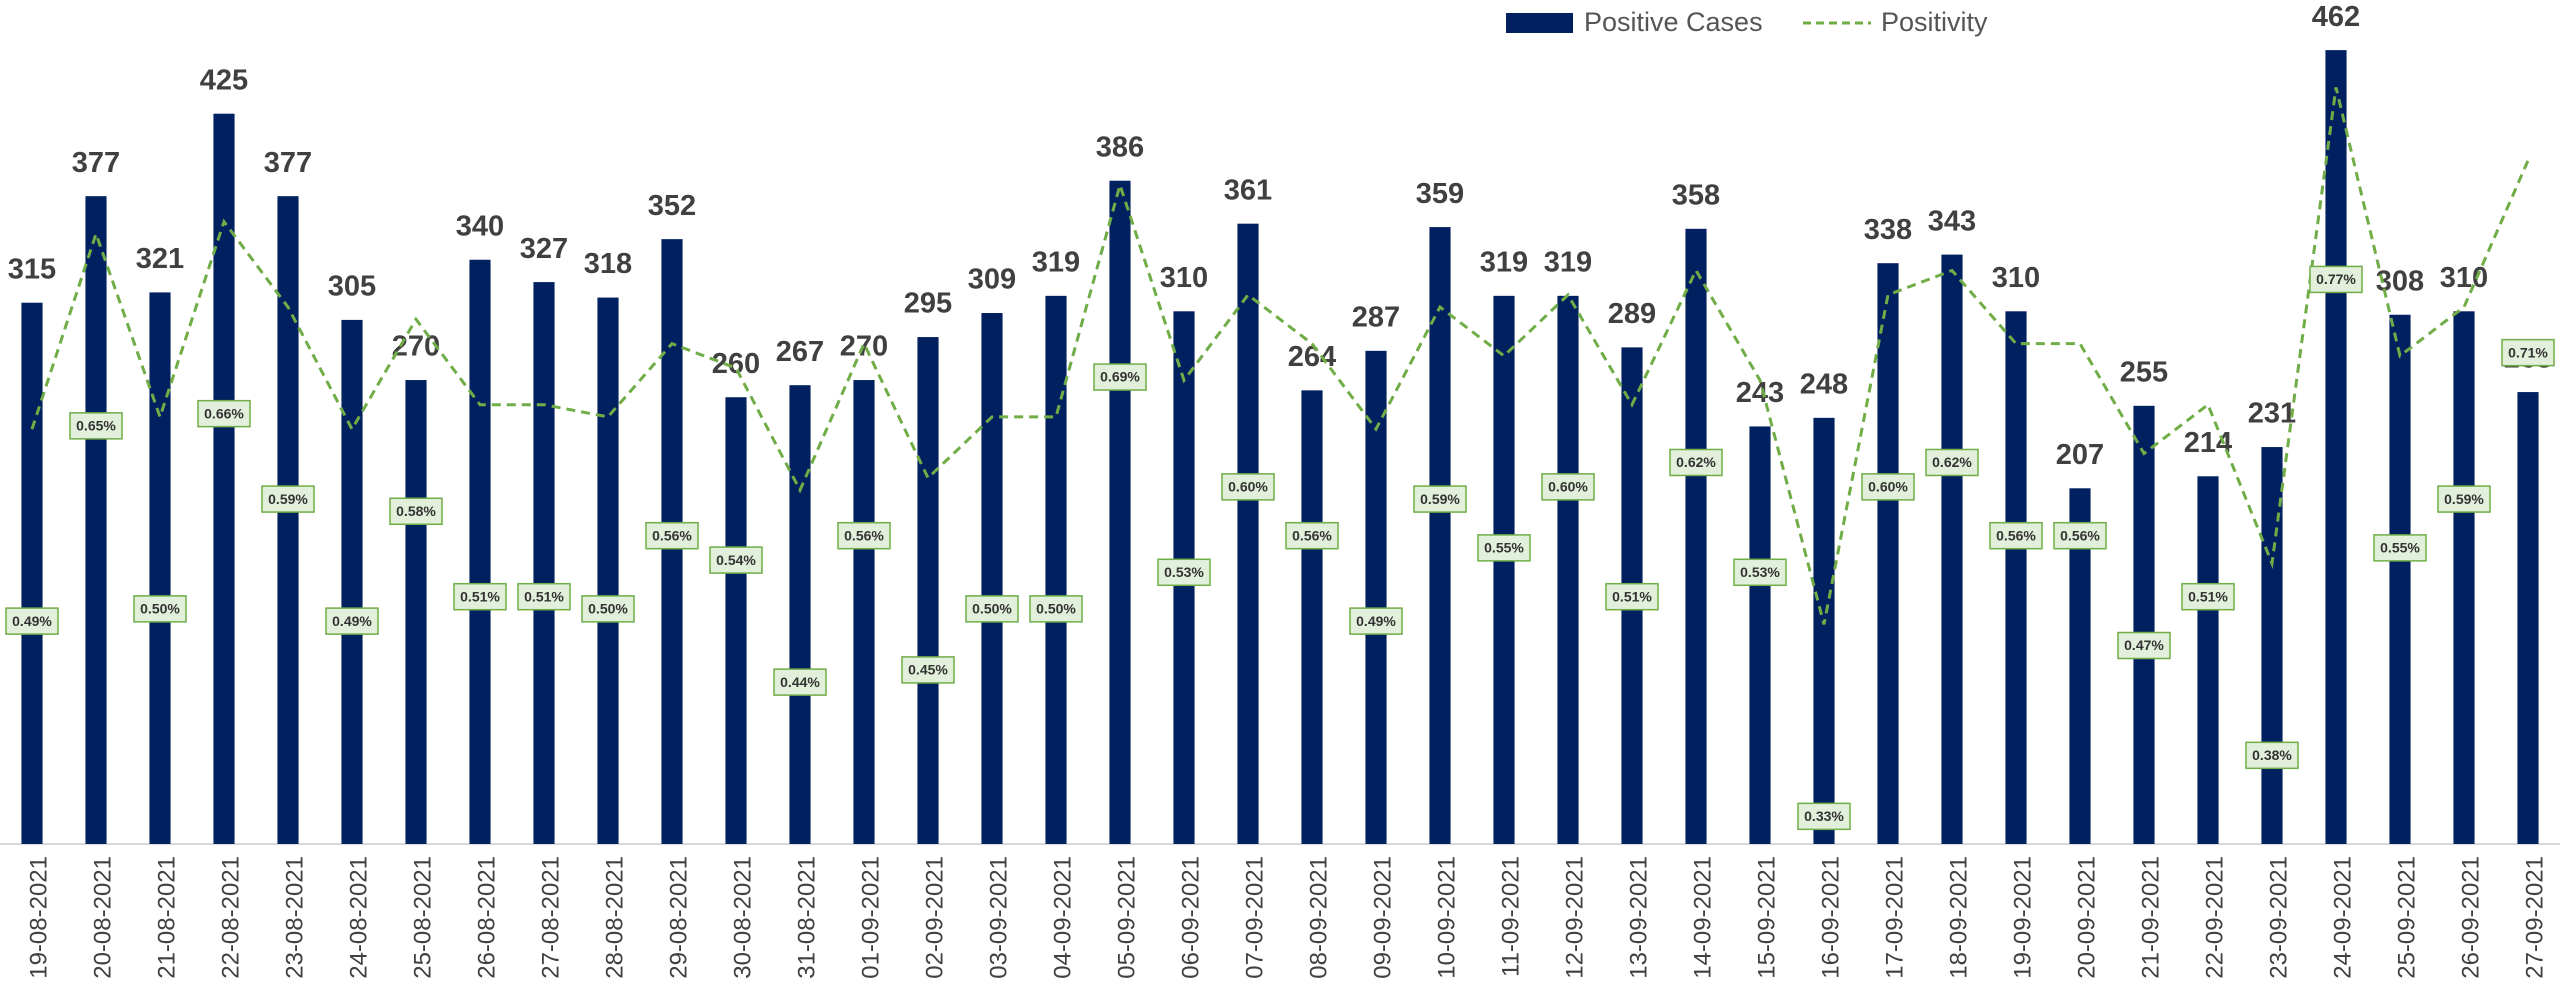 This screenshot has height=994, width=2560. I want to click on x-tick: 13-09-2021, so click(1638, 917).